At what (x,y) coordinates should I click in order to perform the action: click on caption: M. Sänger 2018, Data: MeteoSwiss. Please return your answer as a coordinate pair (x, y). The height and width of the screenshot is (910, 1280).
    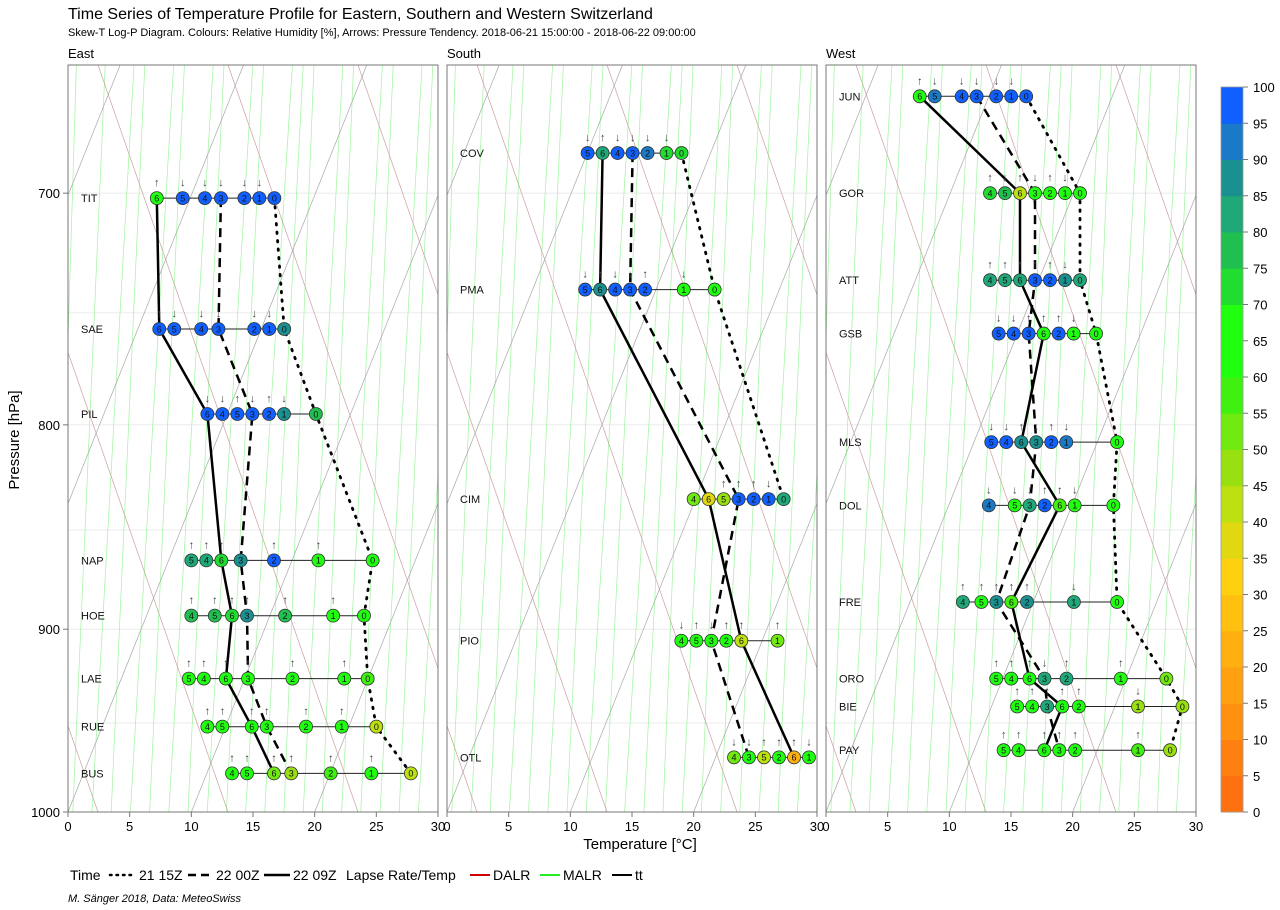
    Looking at the image, I should click on (155, 899).